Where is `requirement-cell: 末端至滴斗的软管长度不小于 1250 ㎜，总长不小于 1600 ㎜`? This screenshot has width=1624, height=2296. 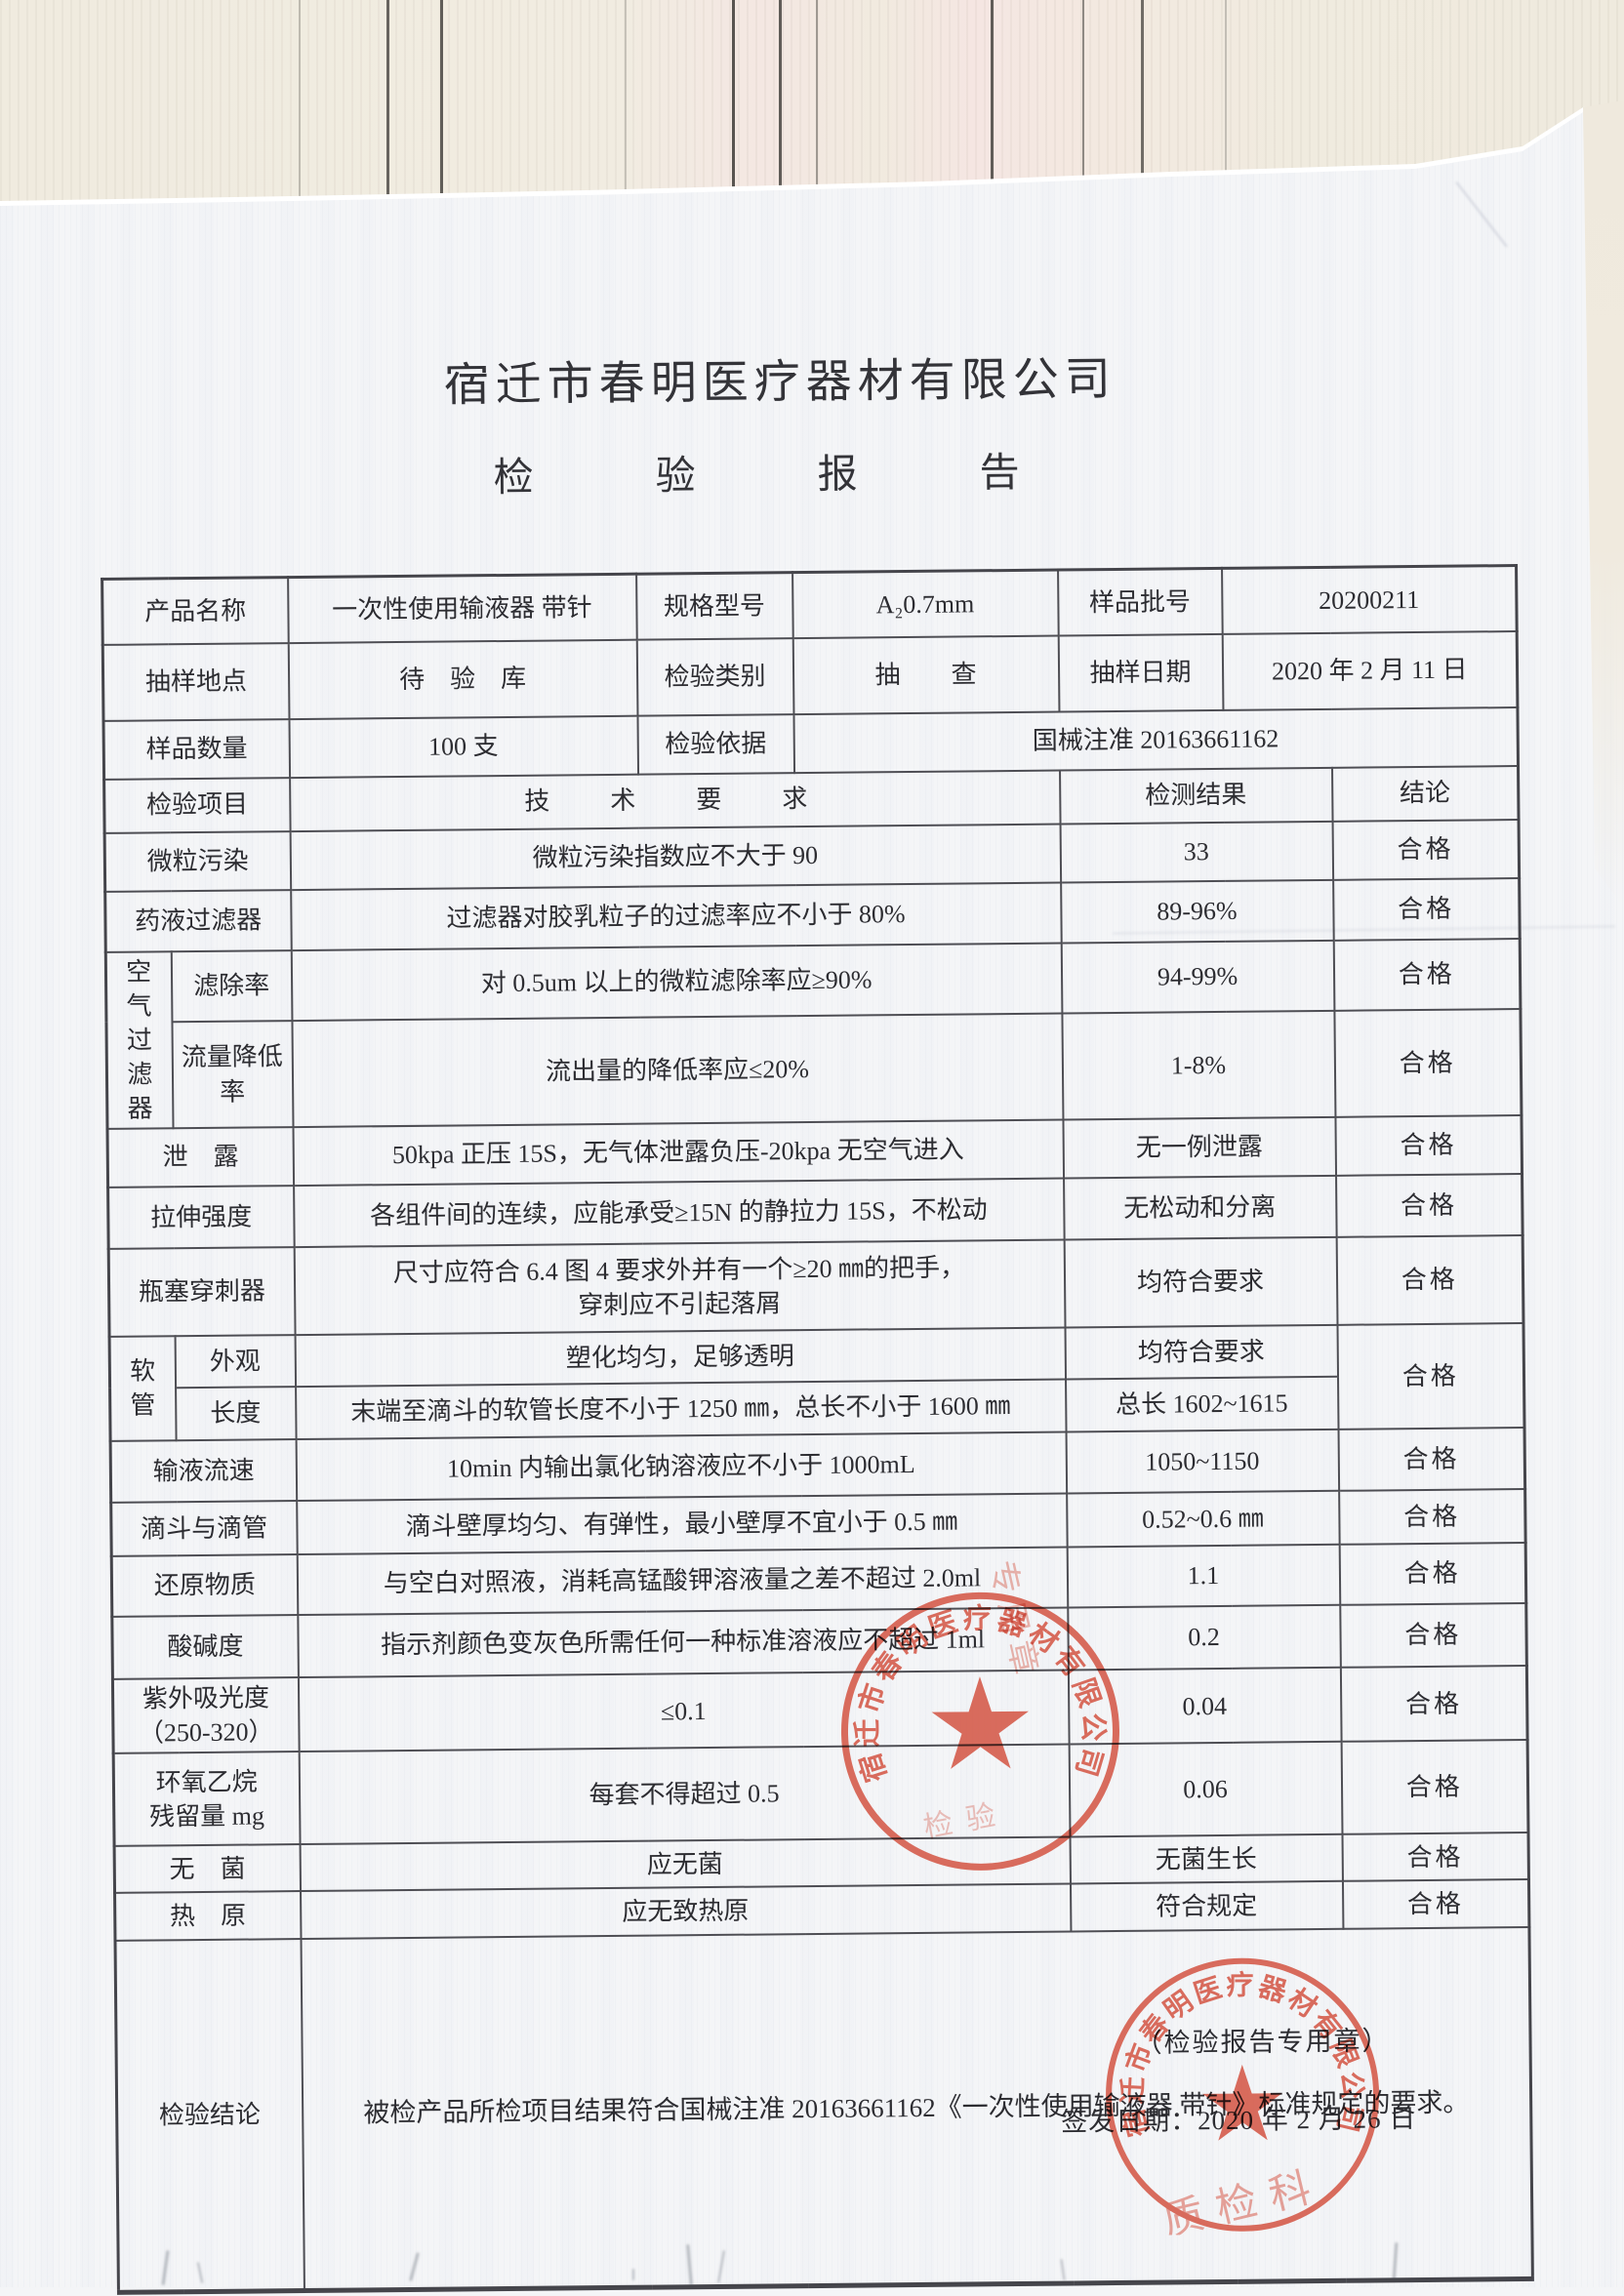 requirement-cell: 末端至滴斗的软管长度不小于 1250 ㎜，总长不小于 1600 ㎜ is located at coordinates (681, 1410).